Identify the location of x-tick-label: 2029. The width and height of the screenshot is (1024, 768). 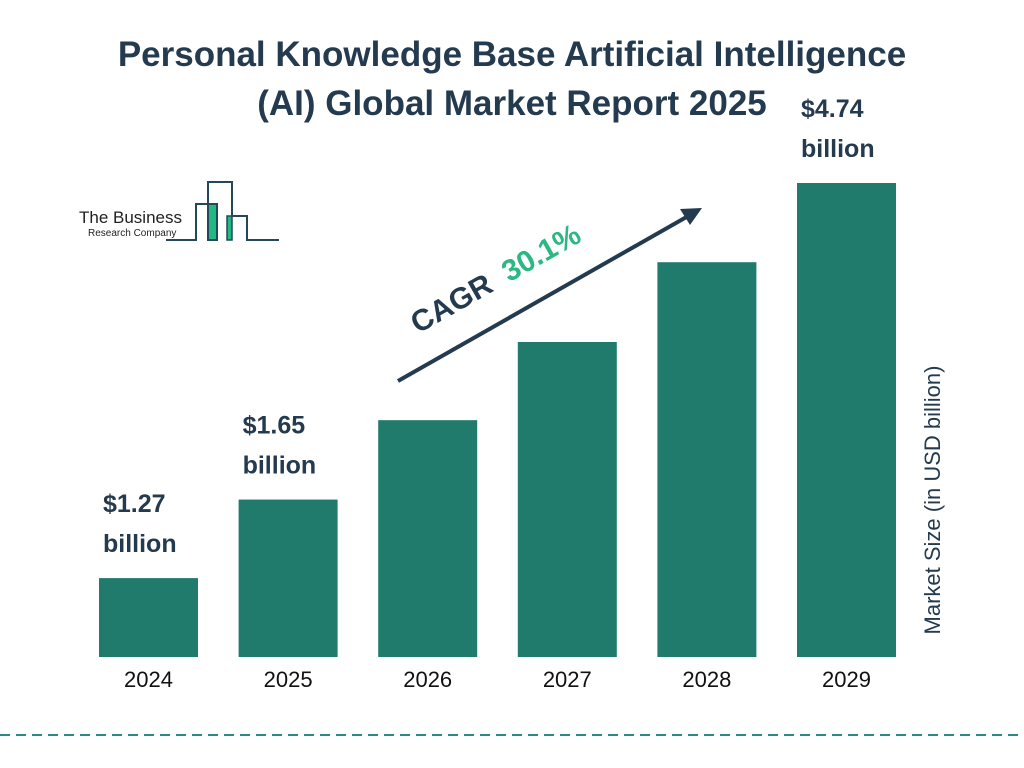
(846, 679).